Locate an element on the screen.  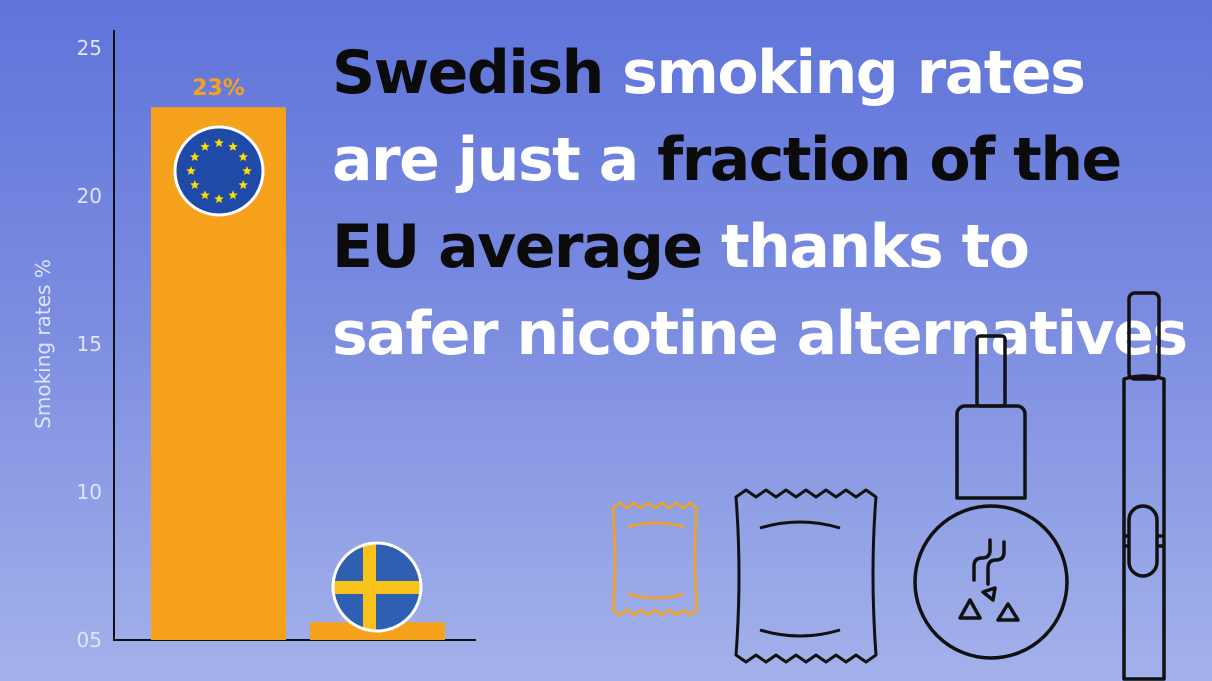
y-tick-label: 15 is located at coordinates (89, 344).